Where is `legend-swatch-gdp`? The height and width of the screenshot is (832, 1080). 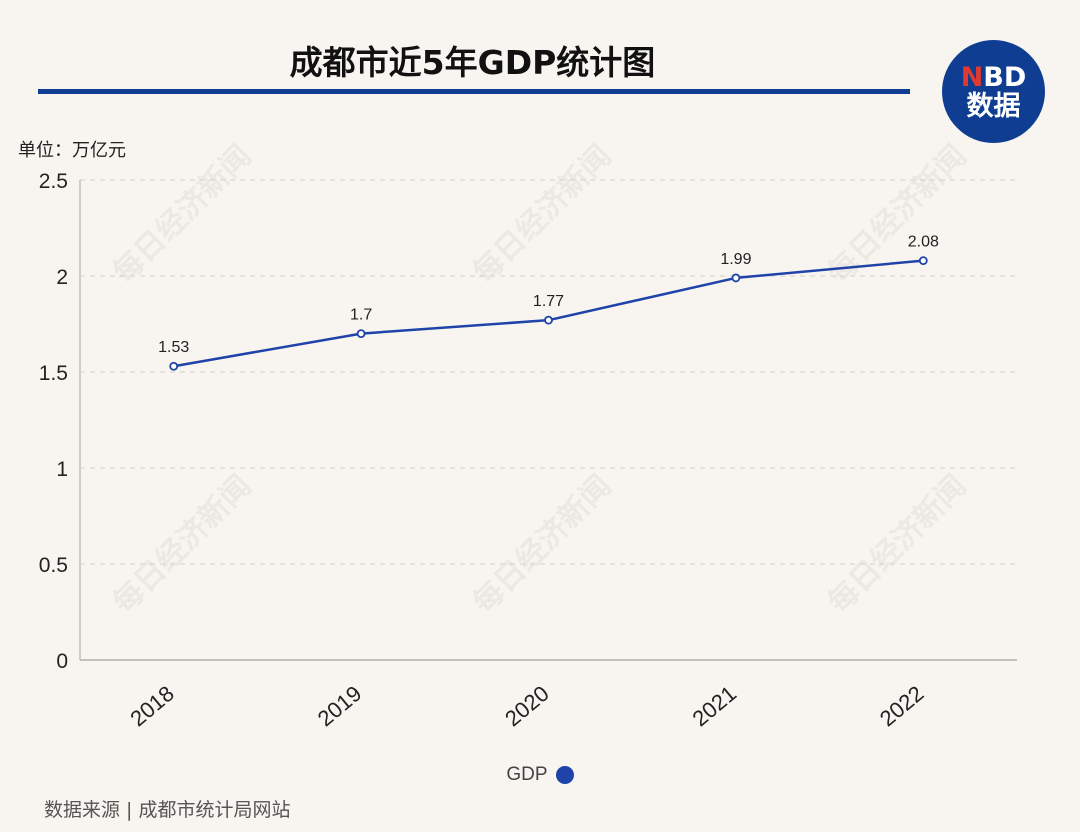
legend-swatch-gdp is located at coordinates (564, 775).